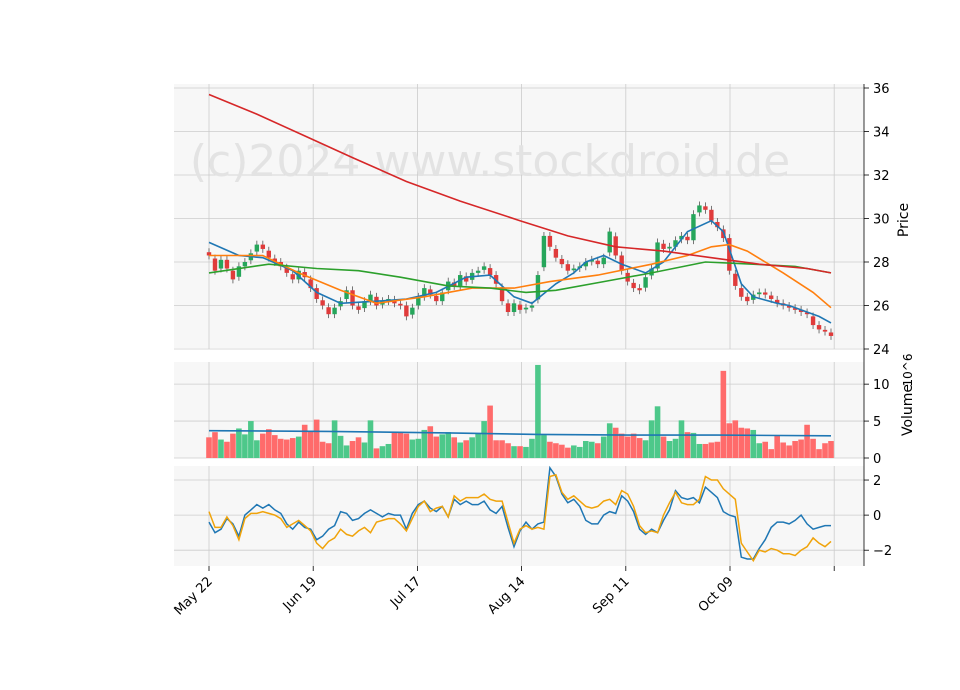 This screenshot has height=690, width=960. I want to click on moving-average-line, so click(520, 277).